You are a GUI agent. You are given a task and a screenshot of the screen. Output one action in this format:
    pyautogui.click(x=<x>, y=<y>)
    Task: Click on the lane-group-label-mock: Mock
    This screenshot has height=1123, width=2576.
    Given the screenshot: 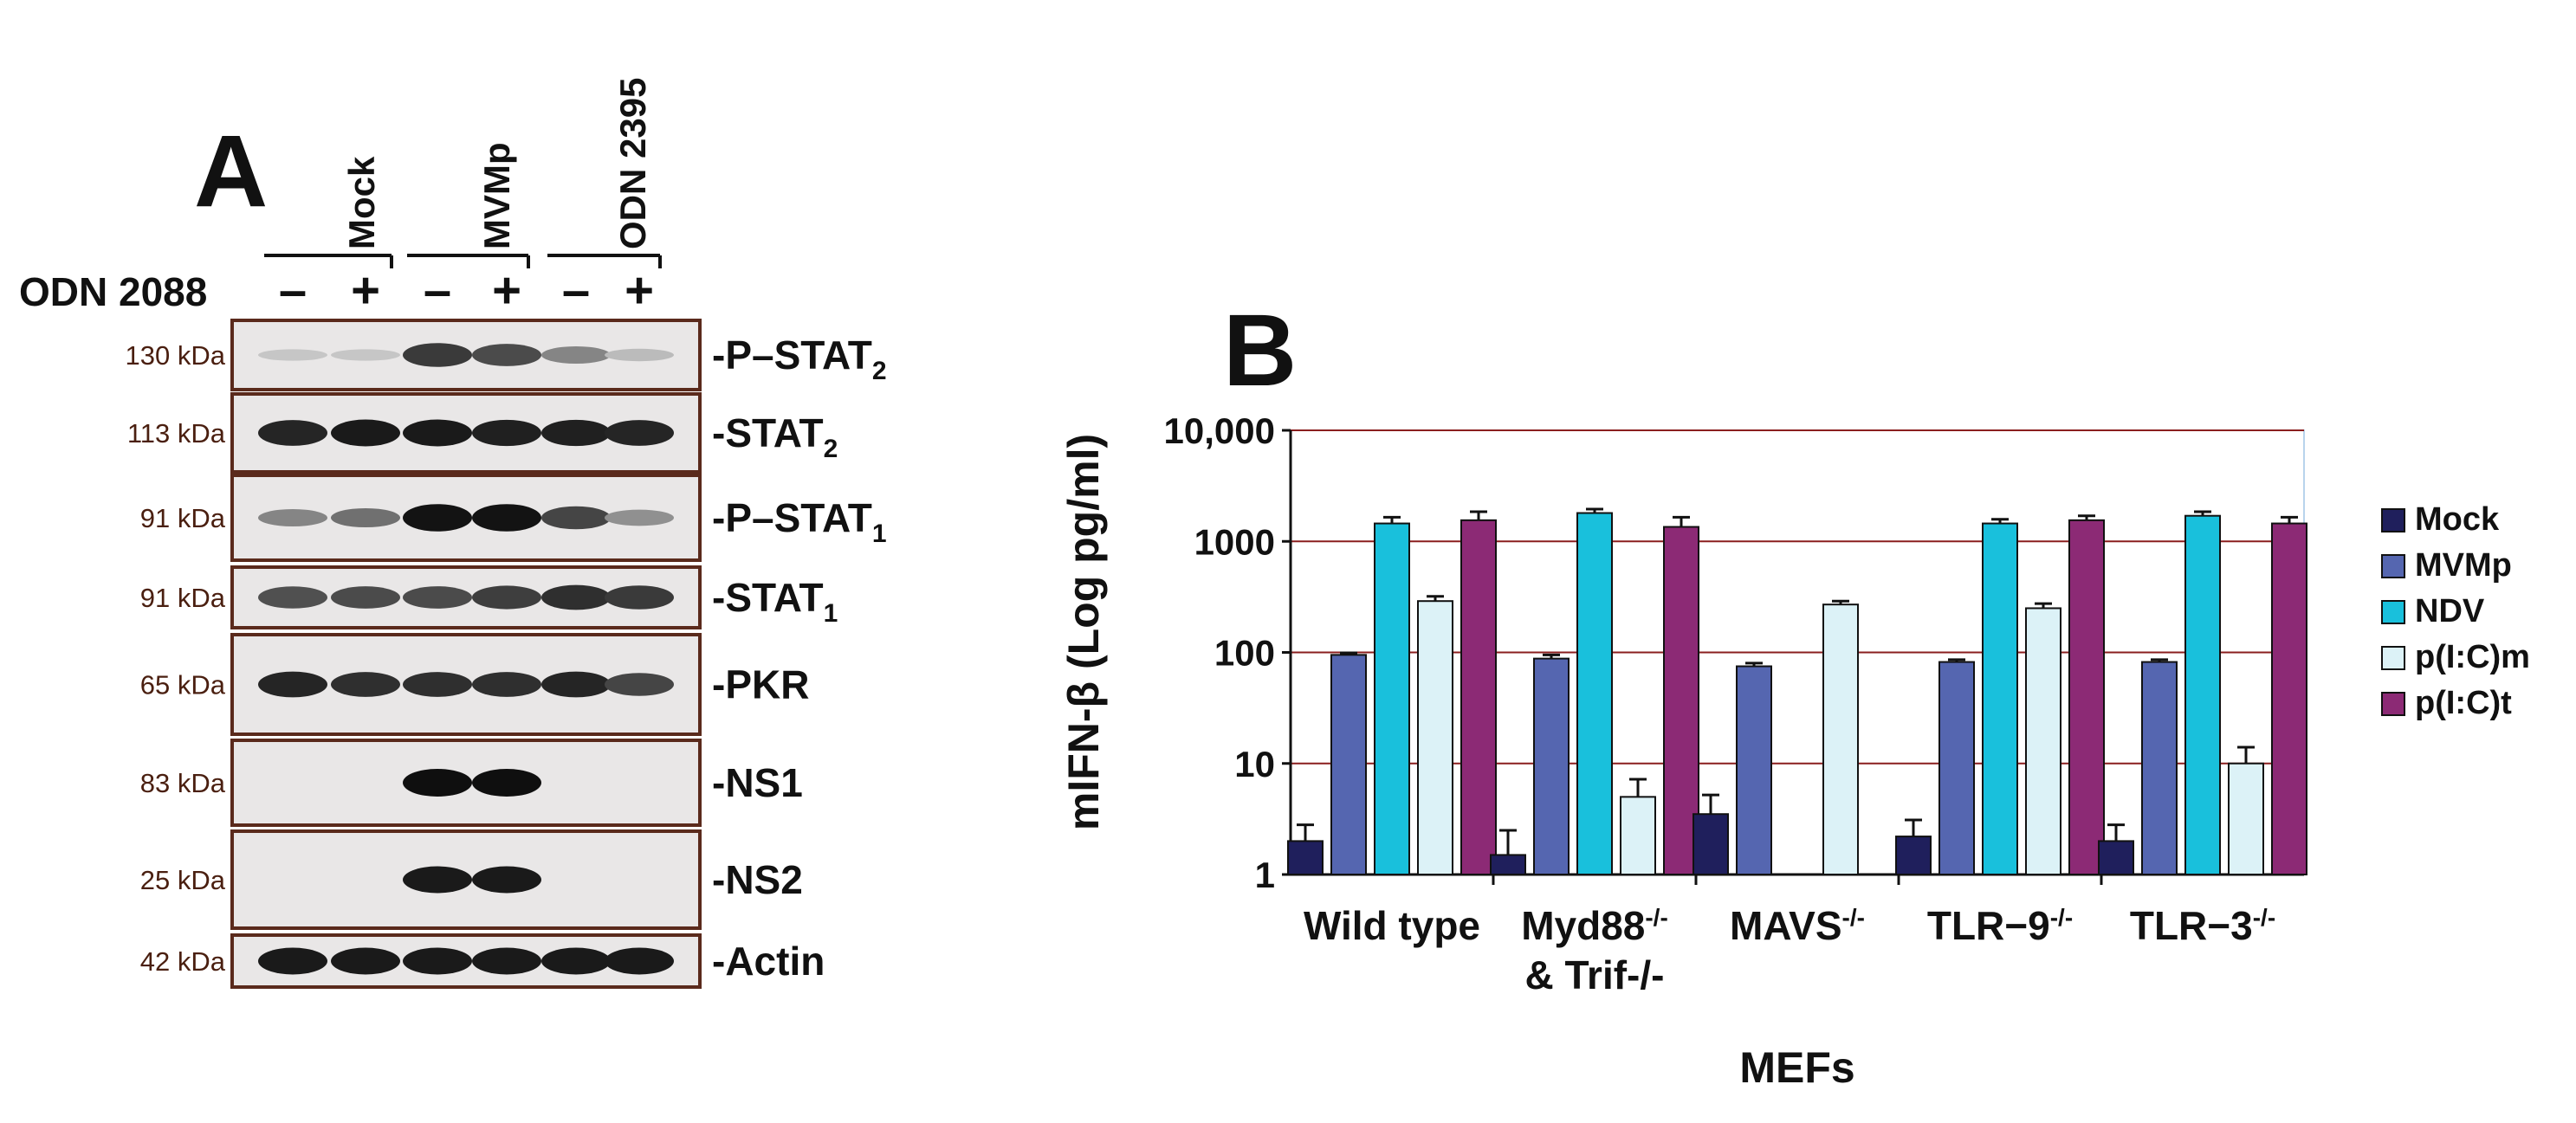 What is the action you would take?
    pyautogui.click(x=361, y=202)
    